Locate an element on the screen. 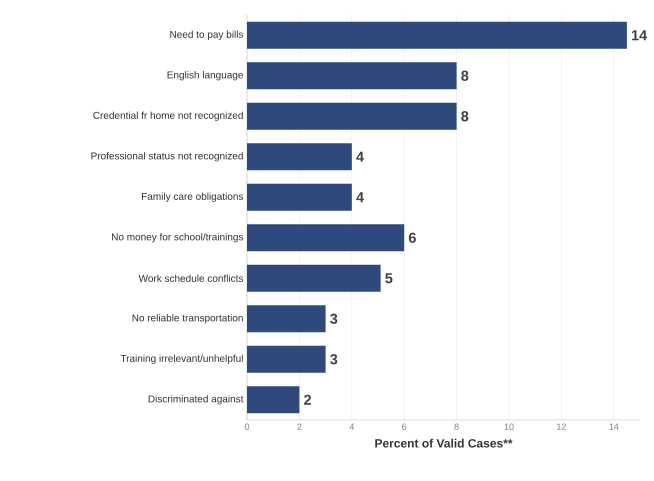 Image resolution: width=654 pixels, height=481 pixels. y-tick-label: No money for school/trainings is located at coordinates (178, 237).